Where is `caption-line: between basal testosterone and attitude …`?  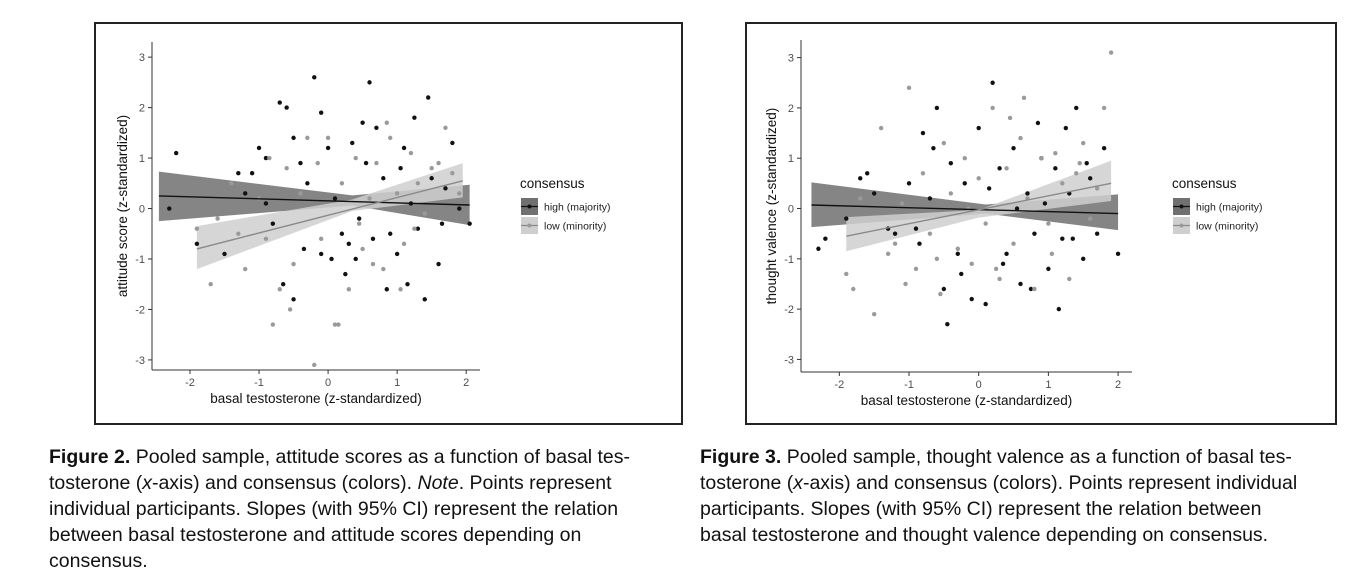
caption-line: between basal testosterone and attitude … is located at coordinates (315, 535).